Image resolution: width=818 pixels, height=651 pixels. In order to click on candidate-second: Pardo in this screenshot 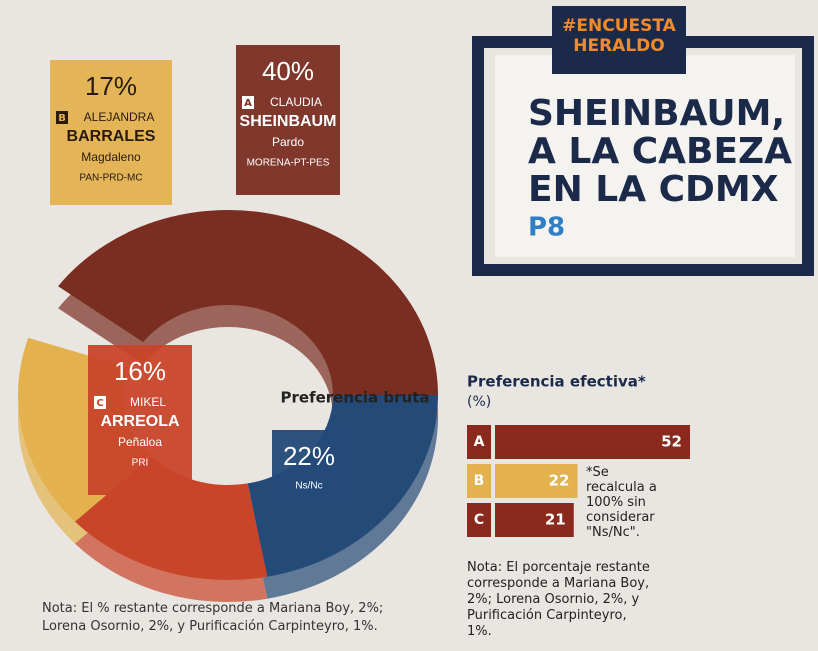, I will do `click(288, 142)`.